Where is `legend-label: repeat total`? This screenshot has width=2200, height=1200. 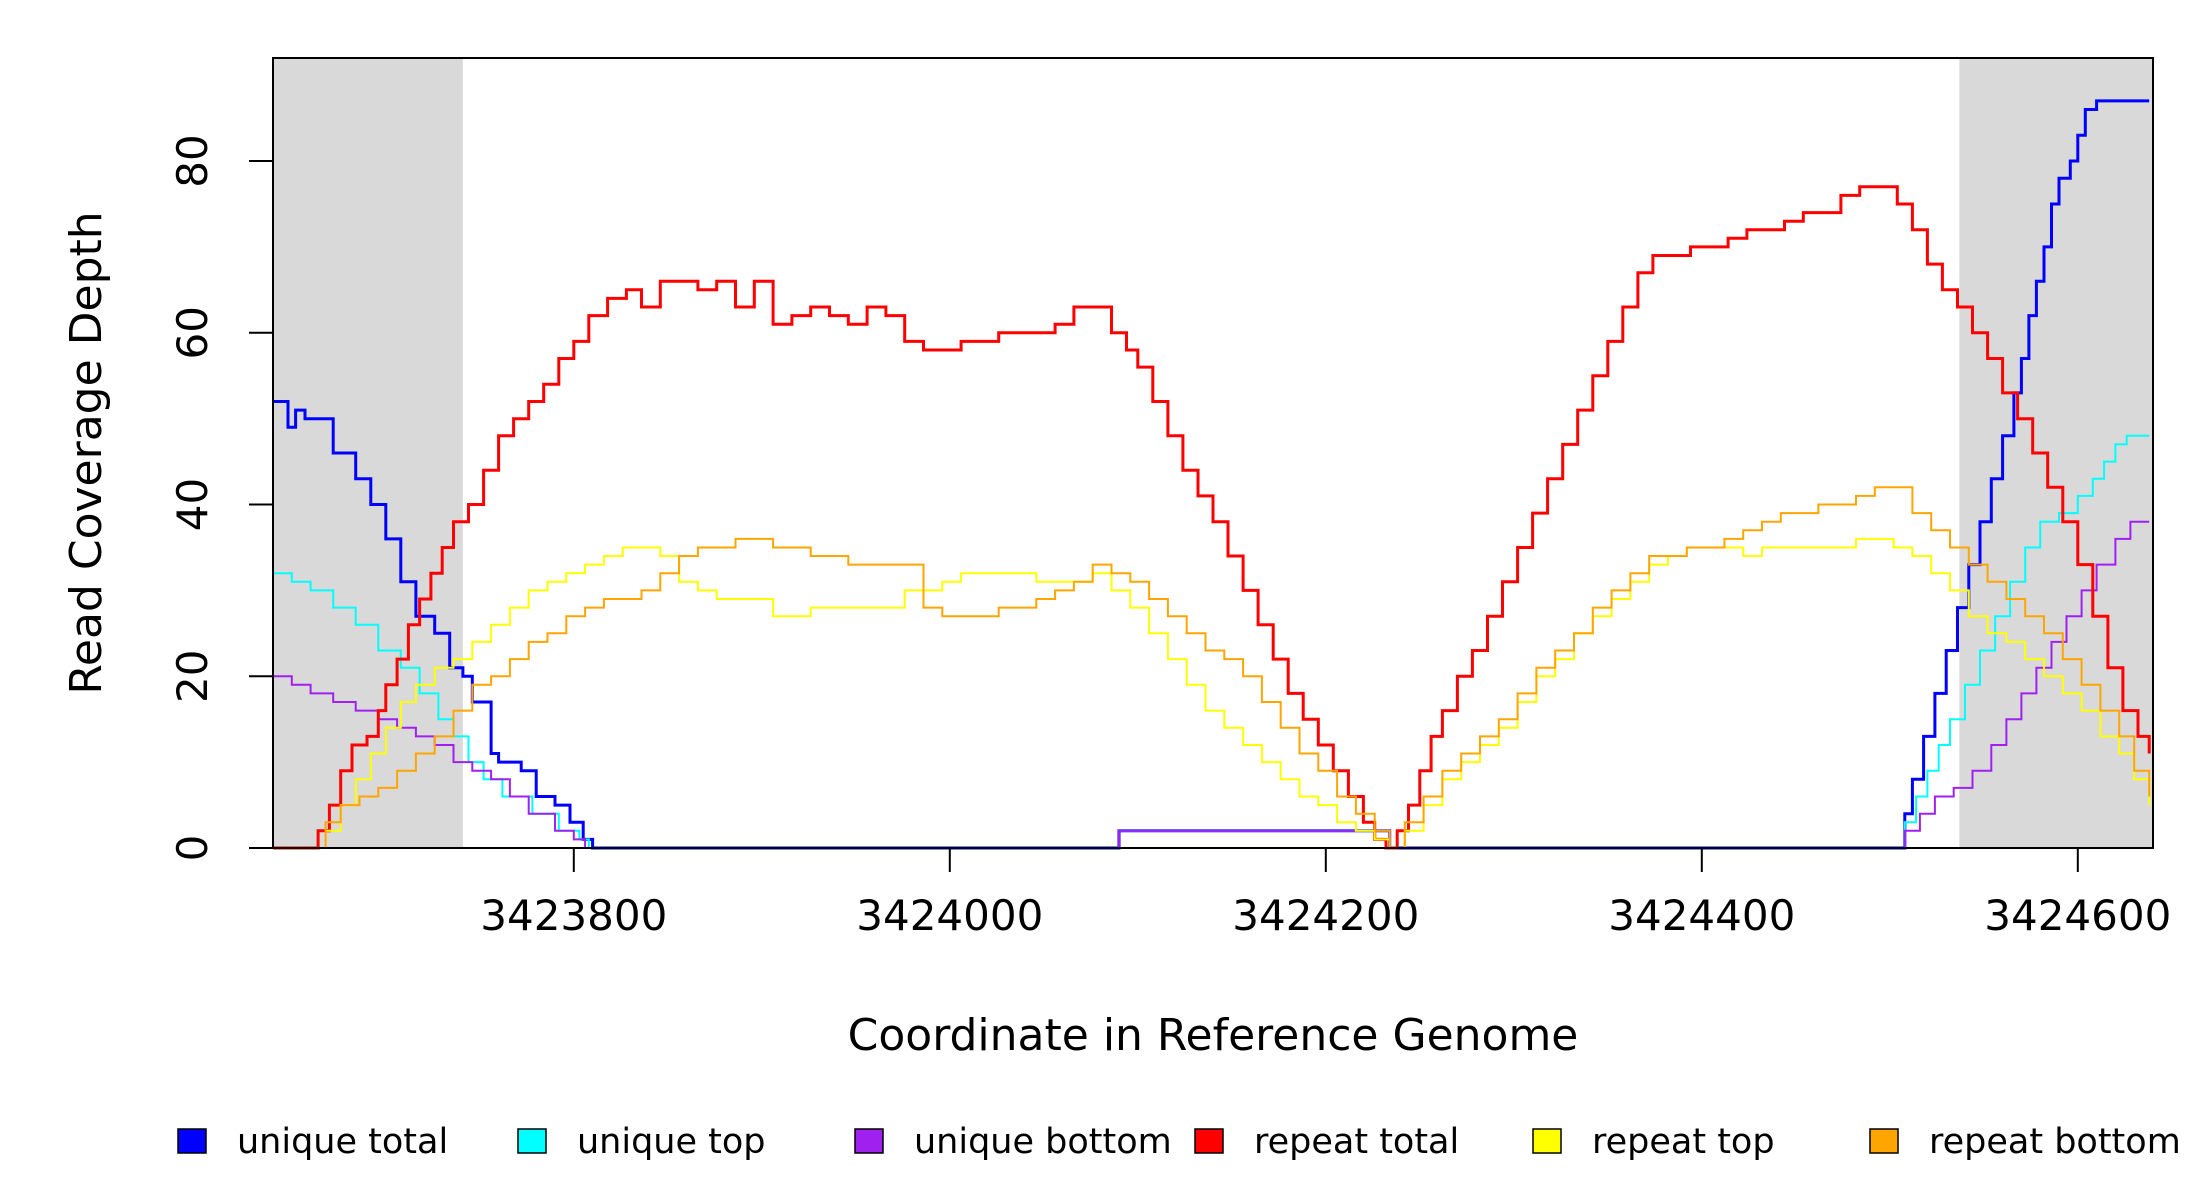
legend-label: repeat total is located at coordinates (1356, 1142).